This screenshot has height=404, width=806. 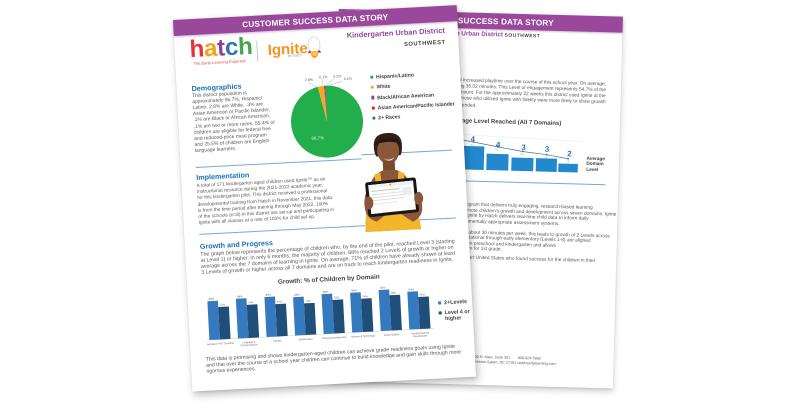 I want to click on svg-text: Language &, so click(x=248, y=343).